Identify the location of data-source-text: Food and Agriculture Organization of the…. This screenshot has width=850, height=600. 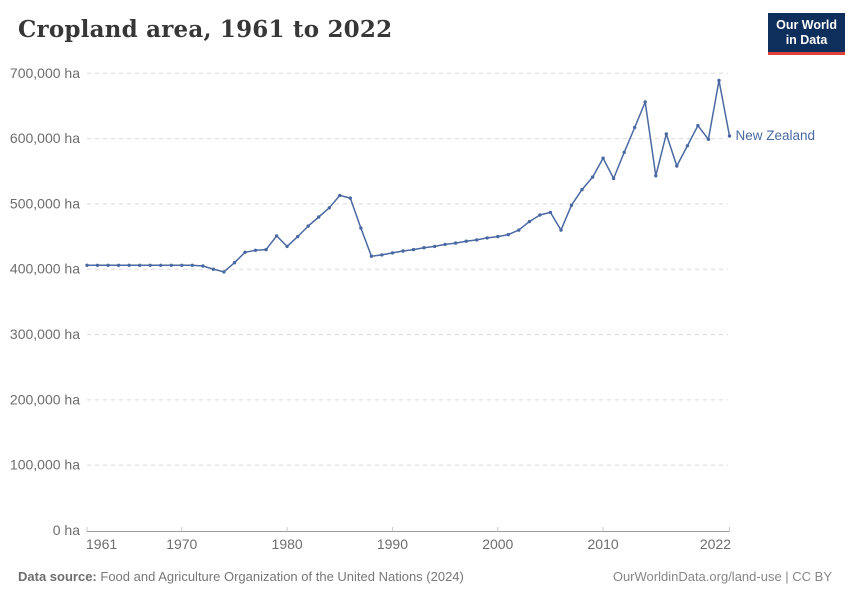
(282, 576).